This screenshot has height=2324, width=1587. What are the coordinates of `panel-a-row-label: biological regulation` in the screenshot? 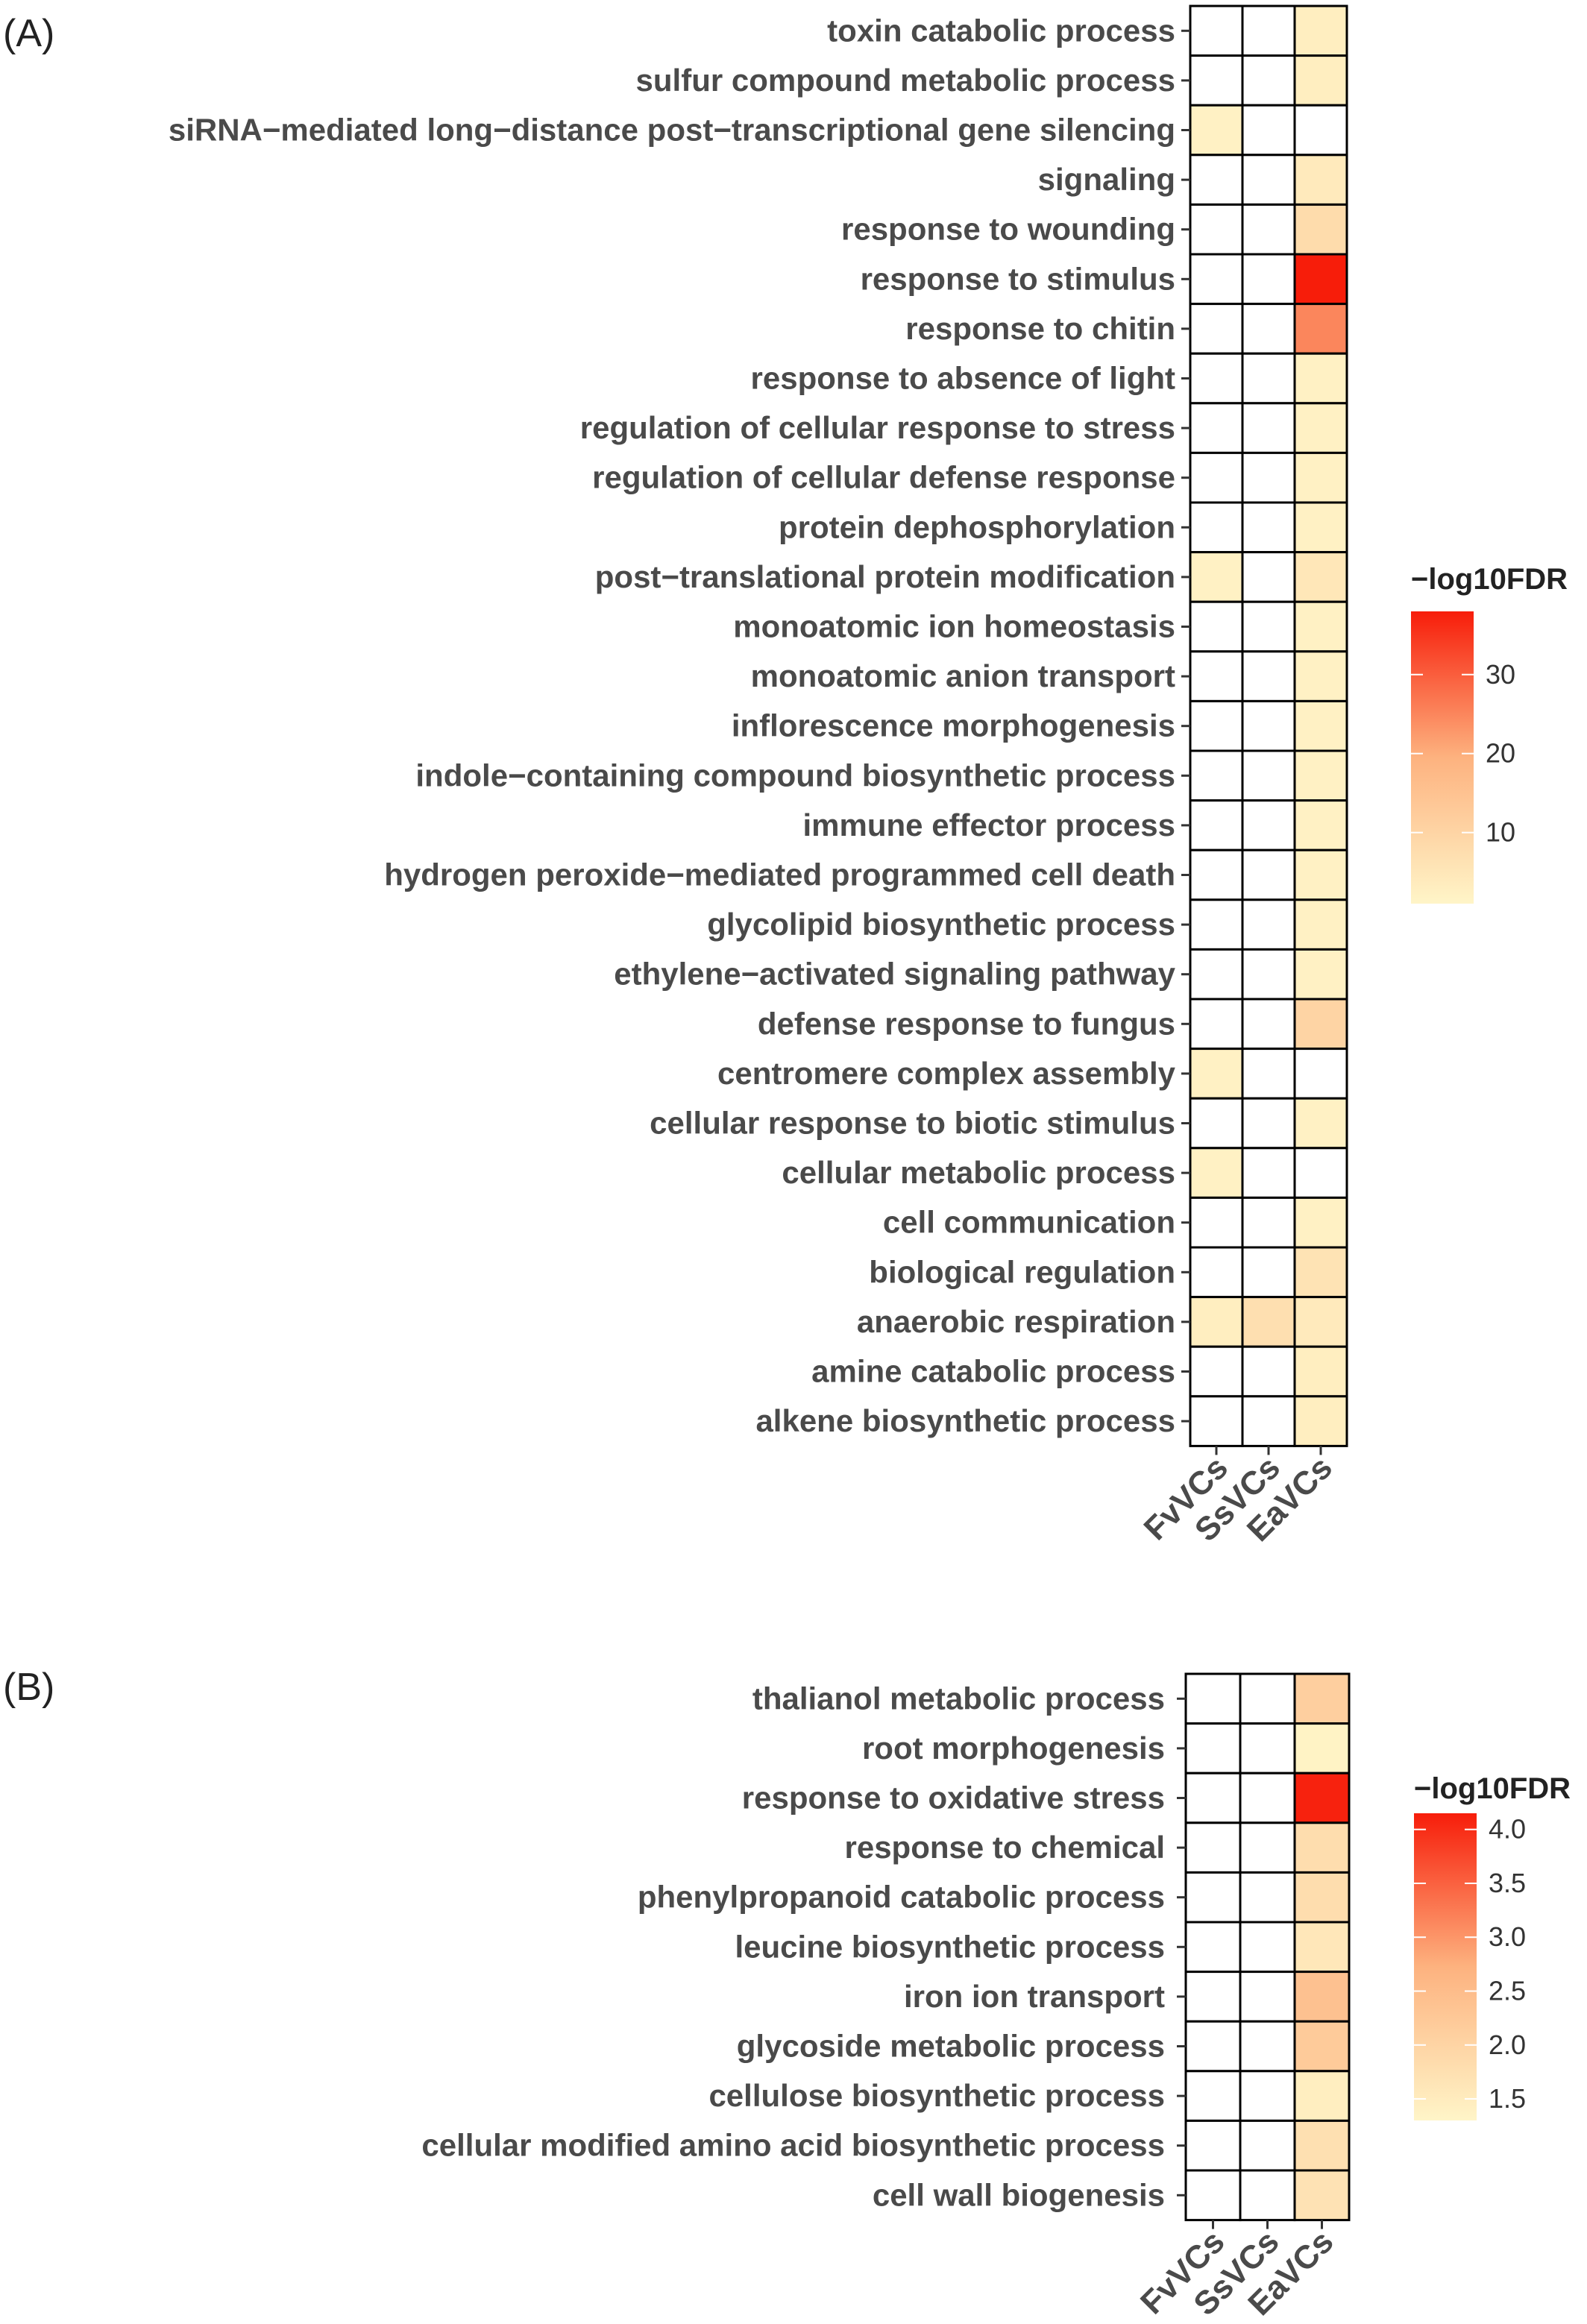 It's located at (1022, 1272).